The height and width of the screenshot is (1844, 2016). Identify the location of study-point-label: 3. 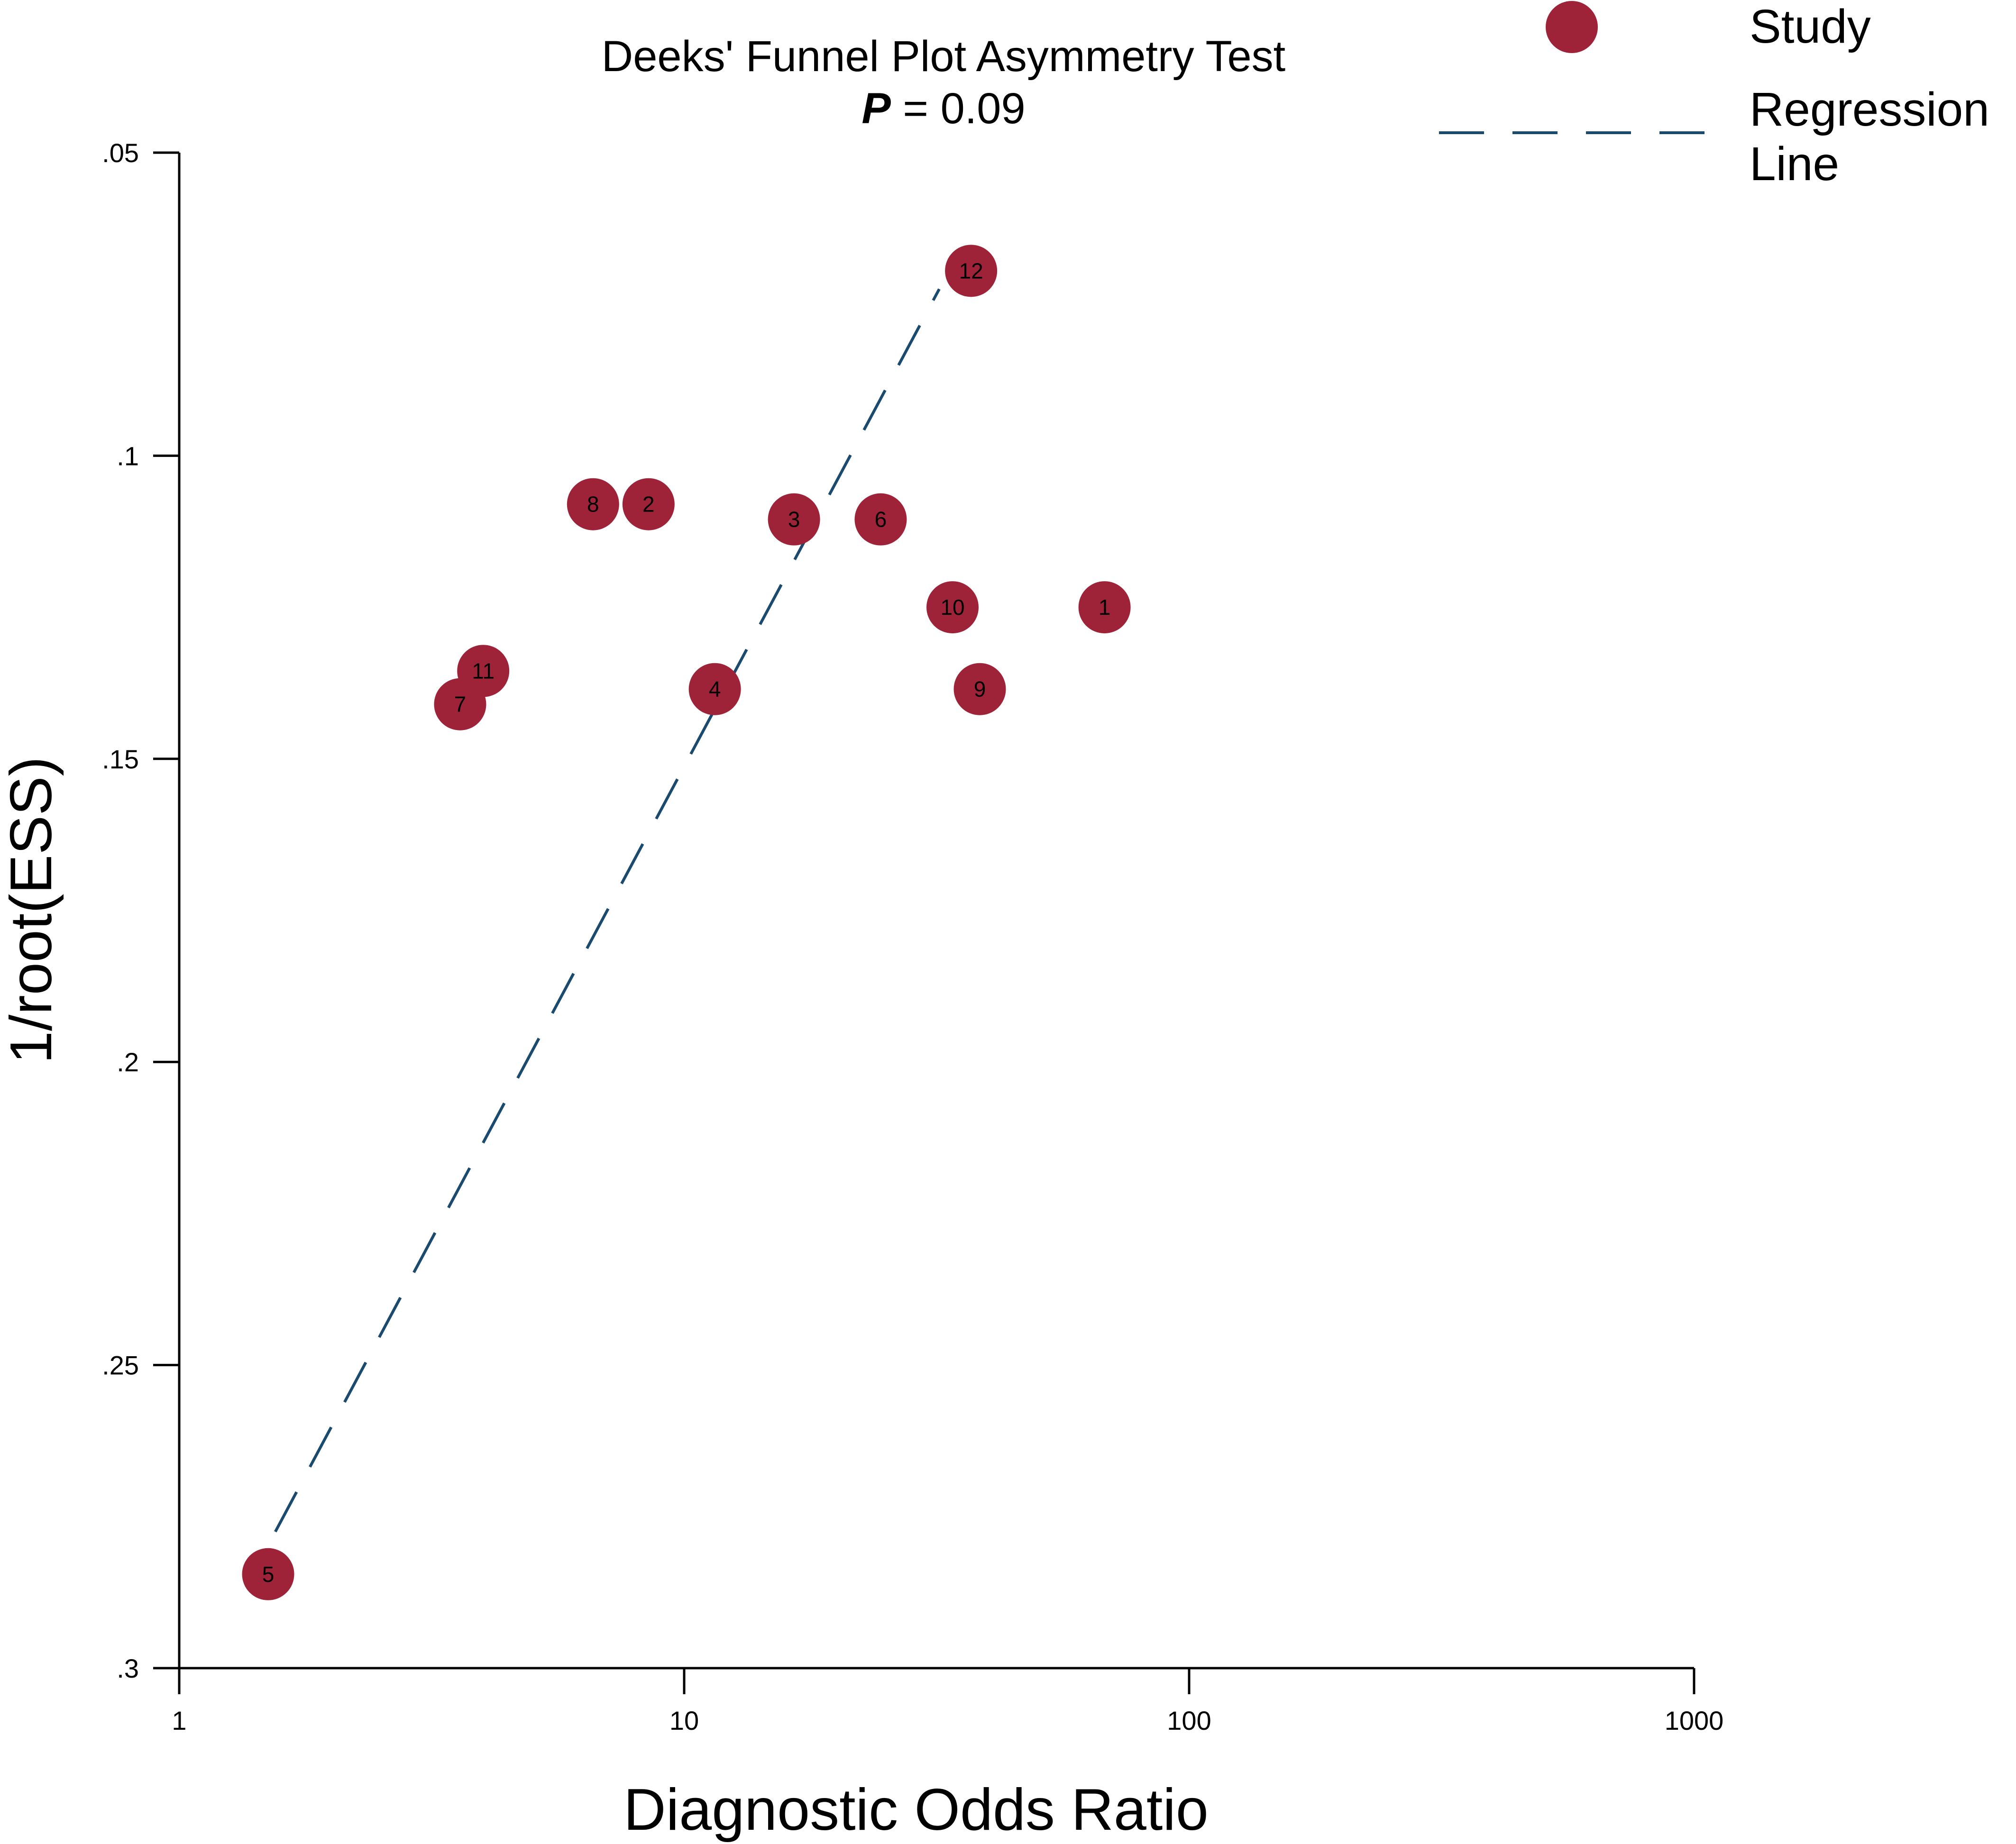
(794, 519).